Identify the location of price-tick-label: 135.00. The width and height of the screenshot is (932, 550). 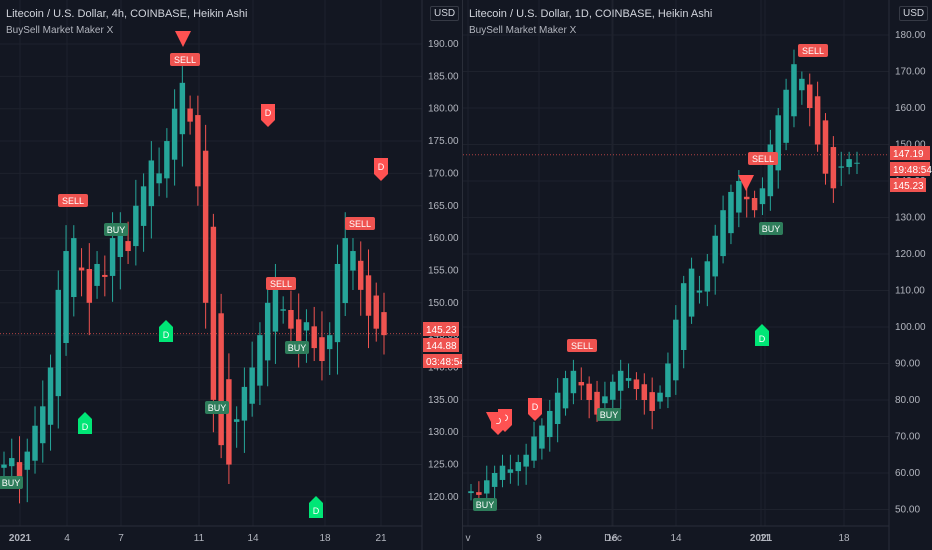
(443, 400).